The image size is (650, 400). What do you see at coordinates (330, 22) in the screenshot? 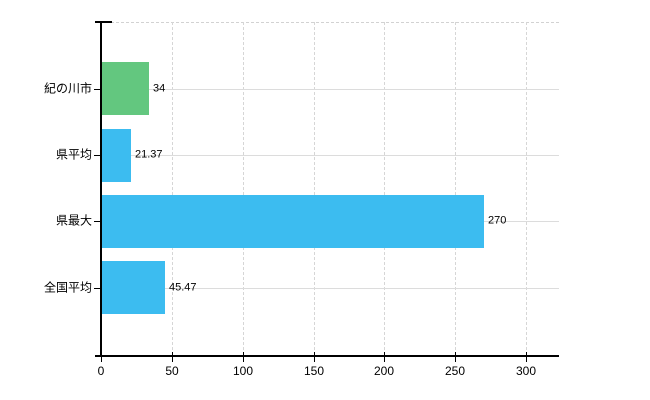
I see `plot-top-border` at bounding box center [330, 22].